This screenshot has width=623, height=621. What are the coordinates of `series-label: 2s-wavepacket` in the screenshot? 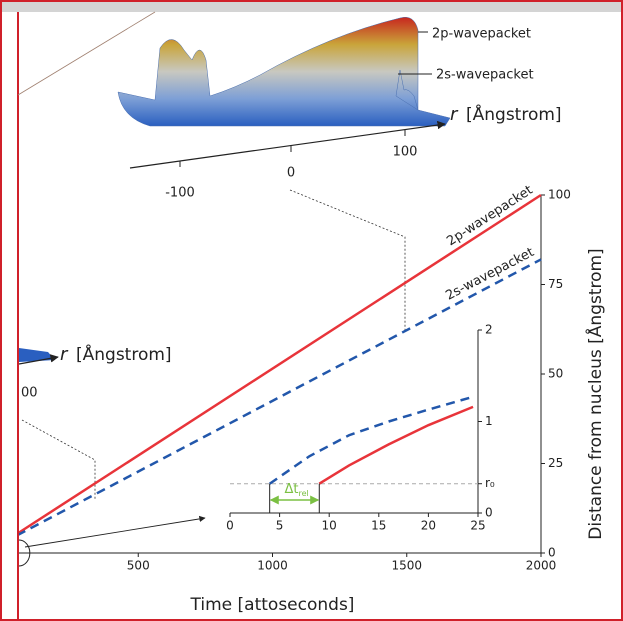 It's located at (489, 274).